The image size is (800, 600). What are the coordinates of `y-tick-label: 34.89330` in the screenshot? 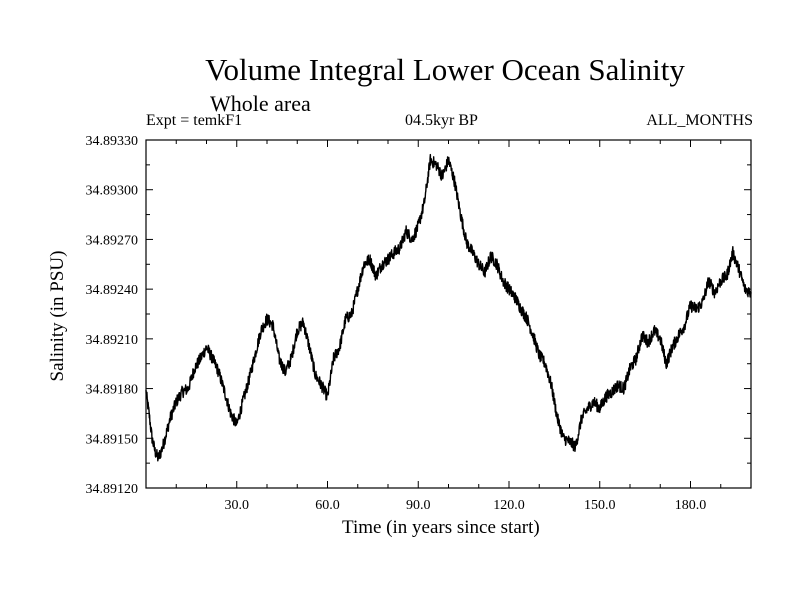 It's located at (112, 141).